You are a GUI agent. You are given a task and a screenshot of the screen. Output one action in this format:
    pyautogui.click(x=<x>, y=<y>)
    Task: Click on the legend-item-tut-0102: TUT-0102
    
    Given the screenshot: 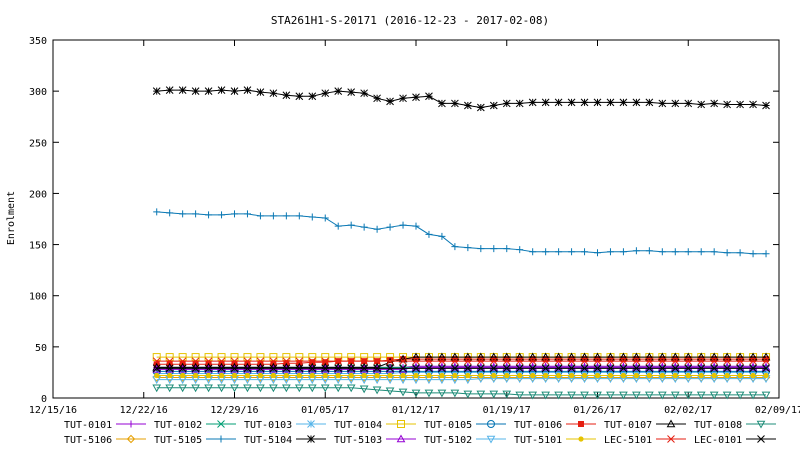 What is the action you would take?
    pyautogui.click(x=195, y=425)
    